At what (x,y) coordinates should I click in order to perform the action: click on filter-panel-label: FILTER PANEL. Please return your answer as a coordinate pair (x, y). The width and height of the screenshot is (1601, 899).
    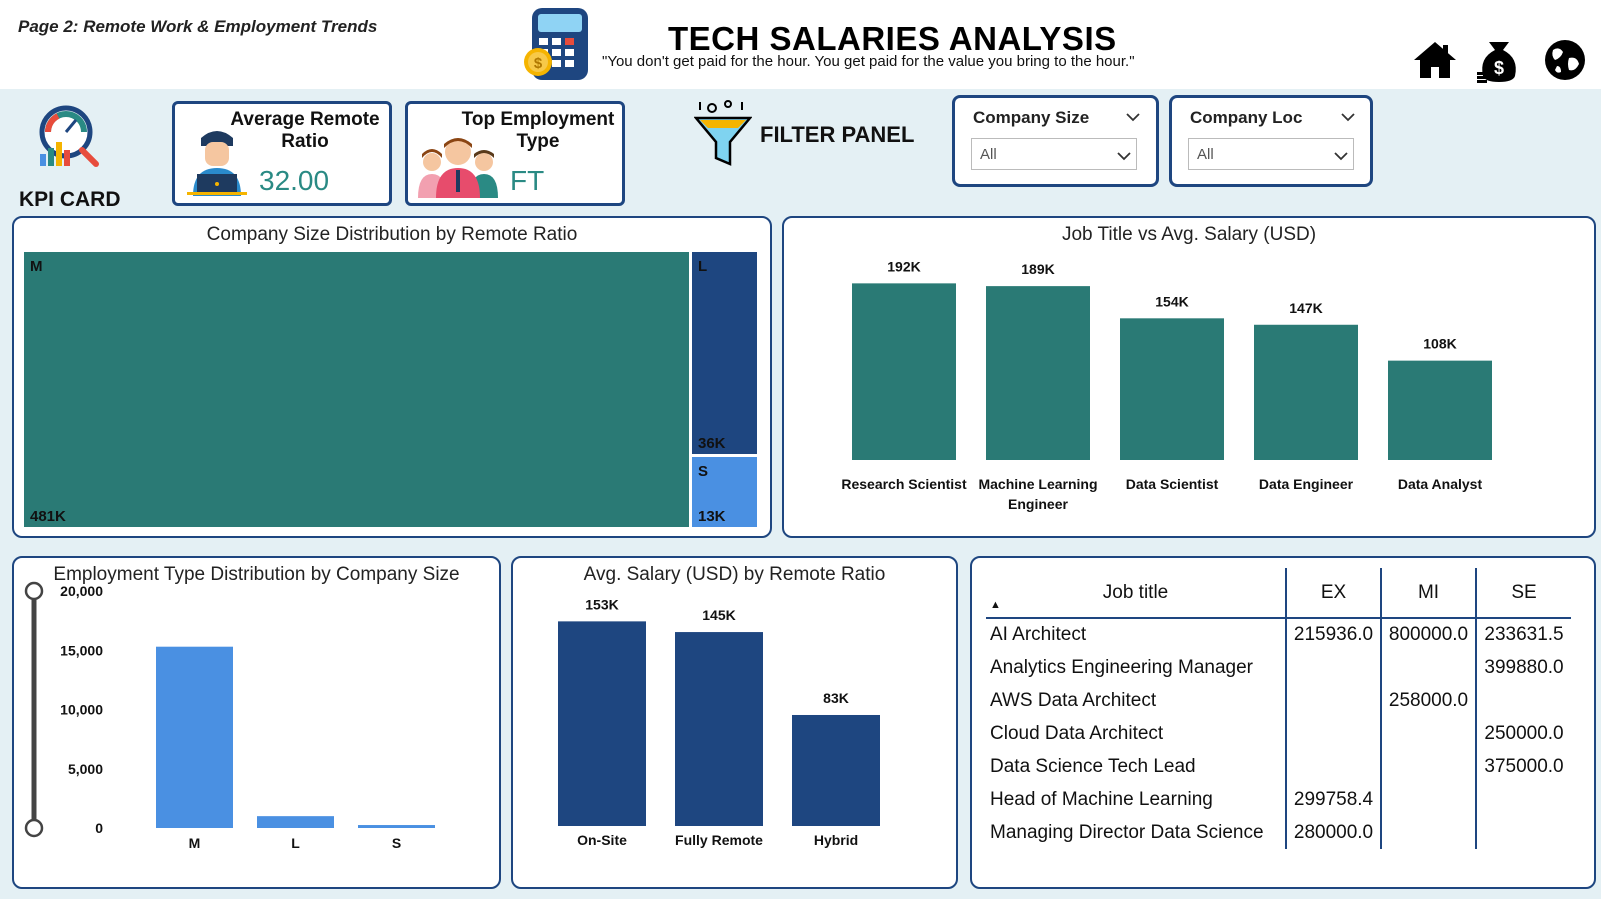
    Looking at the image, I should click on (837, 134).